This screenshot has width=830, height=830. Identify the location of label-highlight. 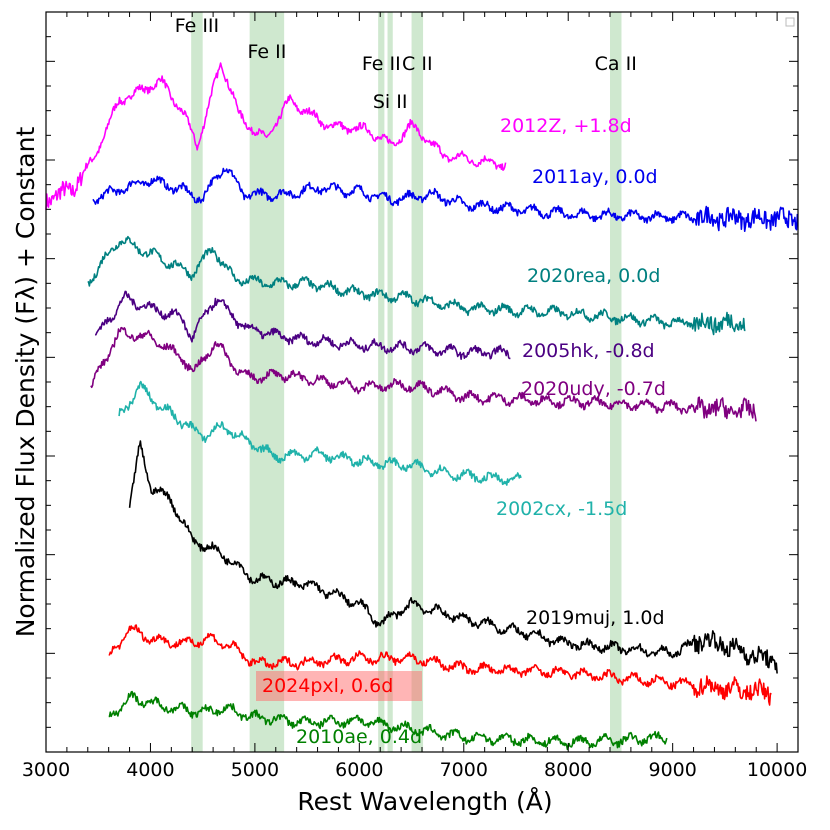
(339, 686).